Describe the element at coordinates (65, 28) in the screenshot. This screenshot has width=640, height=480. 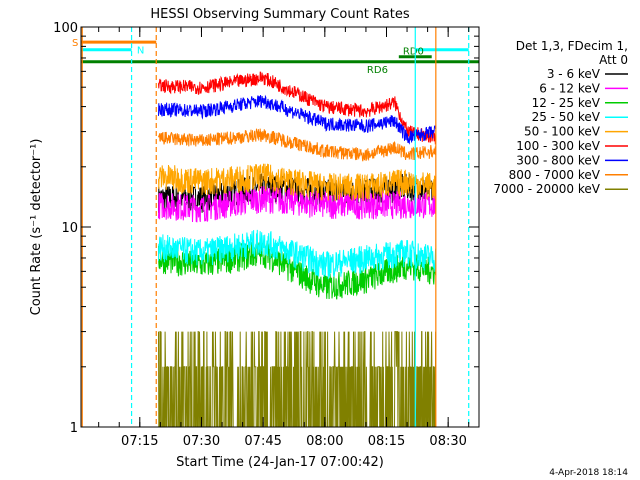
I see `y-tick-label: 100` at that location.